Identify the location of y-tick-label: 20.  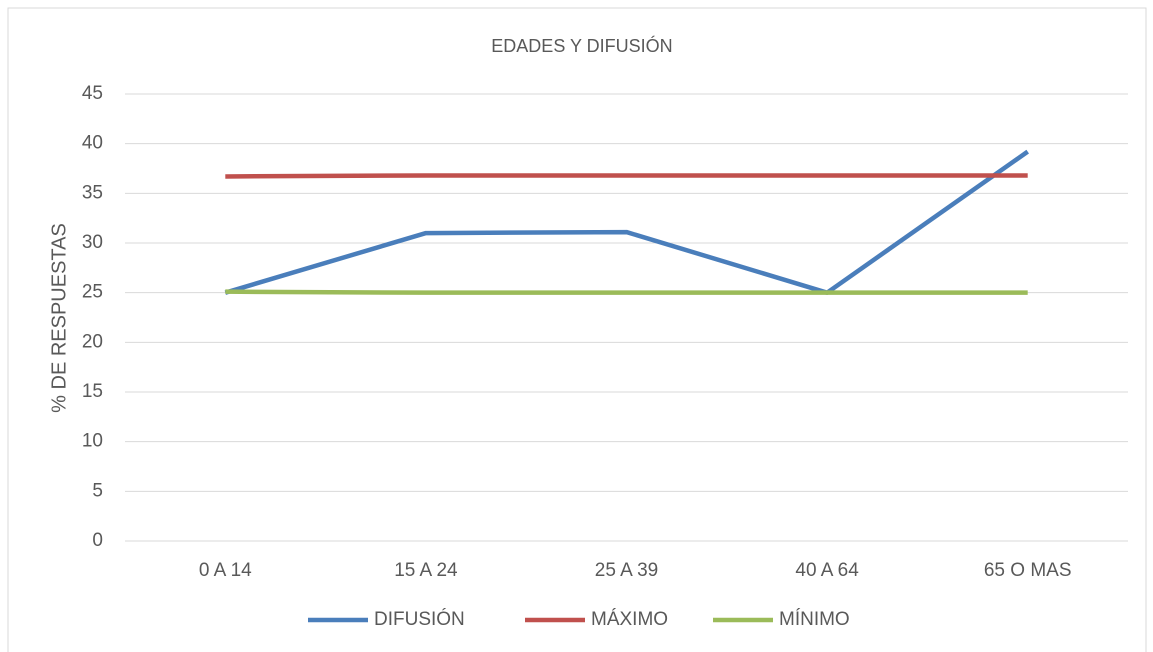
(92, 341).